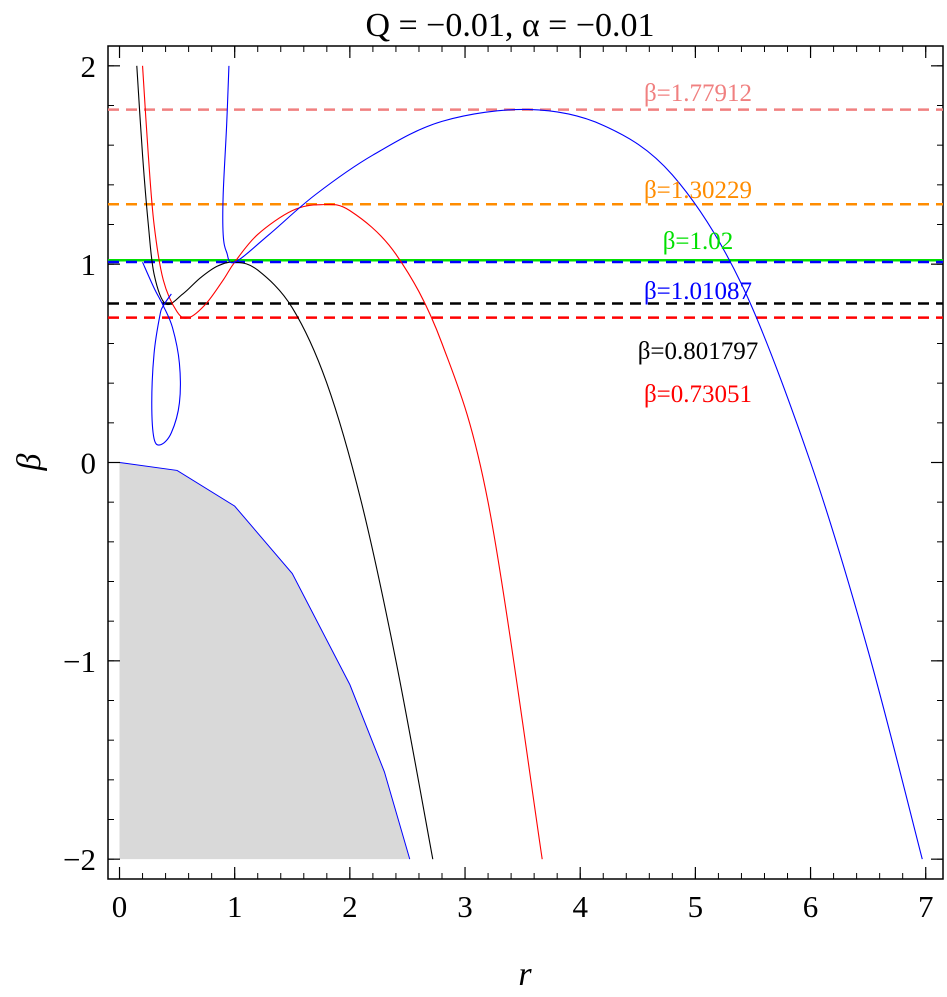  Describe the element at coordinates (698, 291) in the screenshot. I see `reference-label-3: β=1.01087` at that location.